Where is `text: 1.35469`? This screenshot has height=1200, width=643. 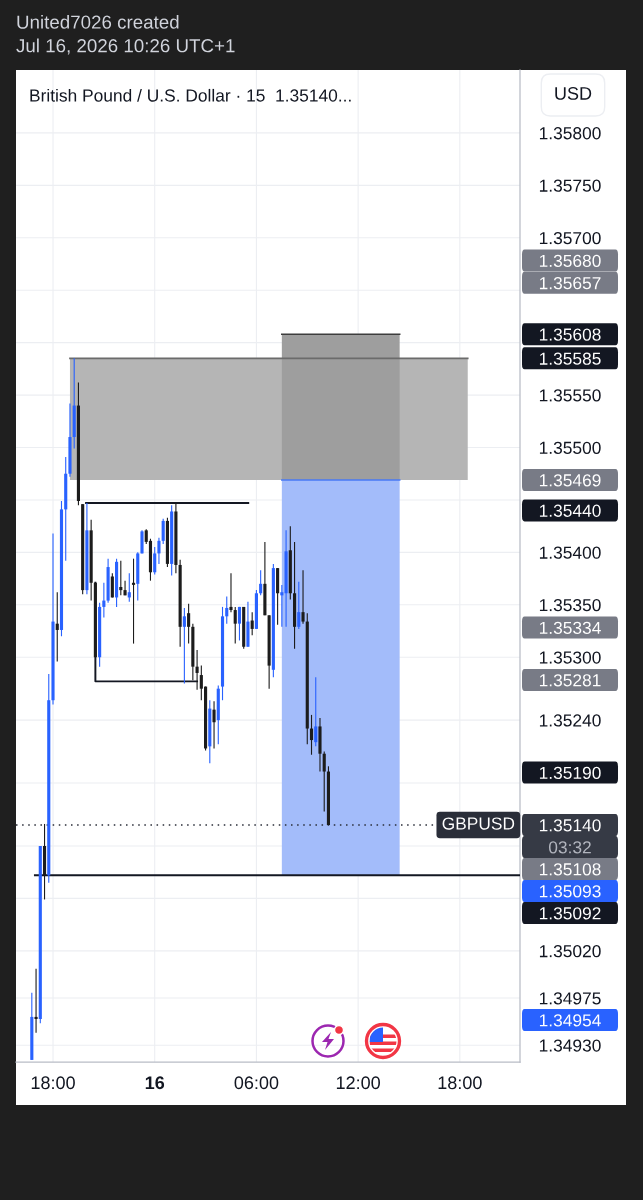
text: 1.35469 is located at coordinates (570, 480).